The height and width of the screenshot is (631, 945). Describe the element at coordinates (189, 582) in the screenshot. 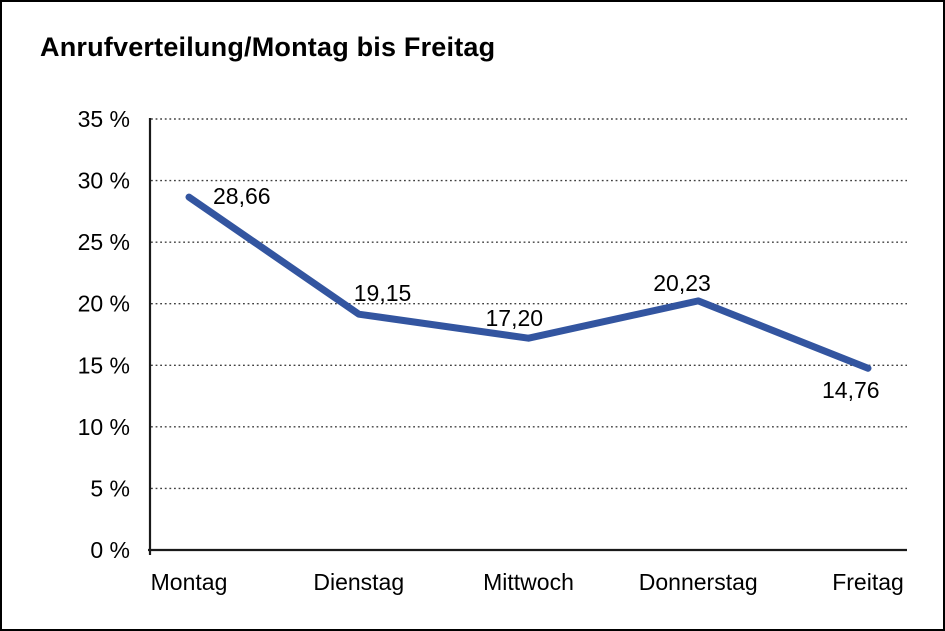

I see `x-category-label: Montag` at that location.